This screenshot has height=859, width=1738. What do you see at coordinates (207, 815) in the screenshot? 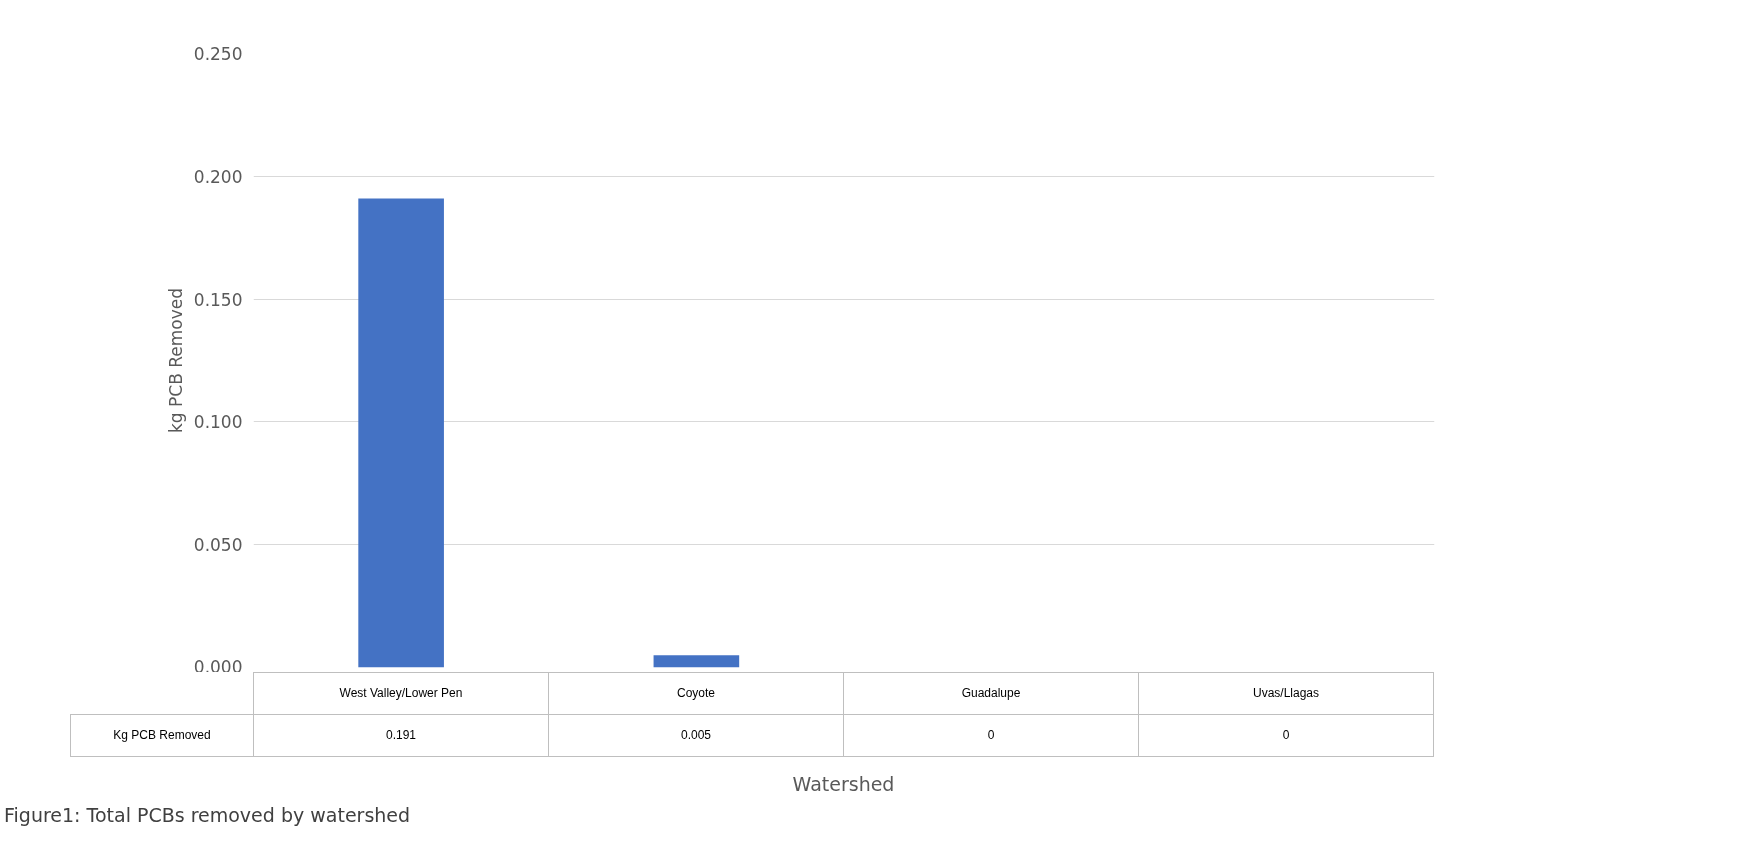
I see `caption: Figure1: Total PCBs removed by watershed` at bounding box center [207, 815].